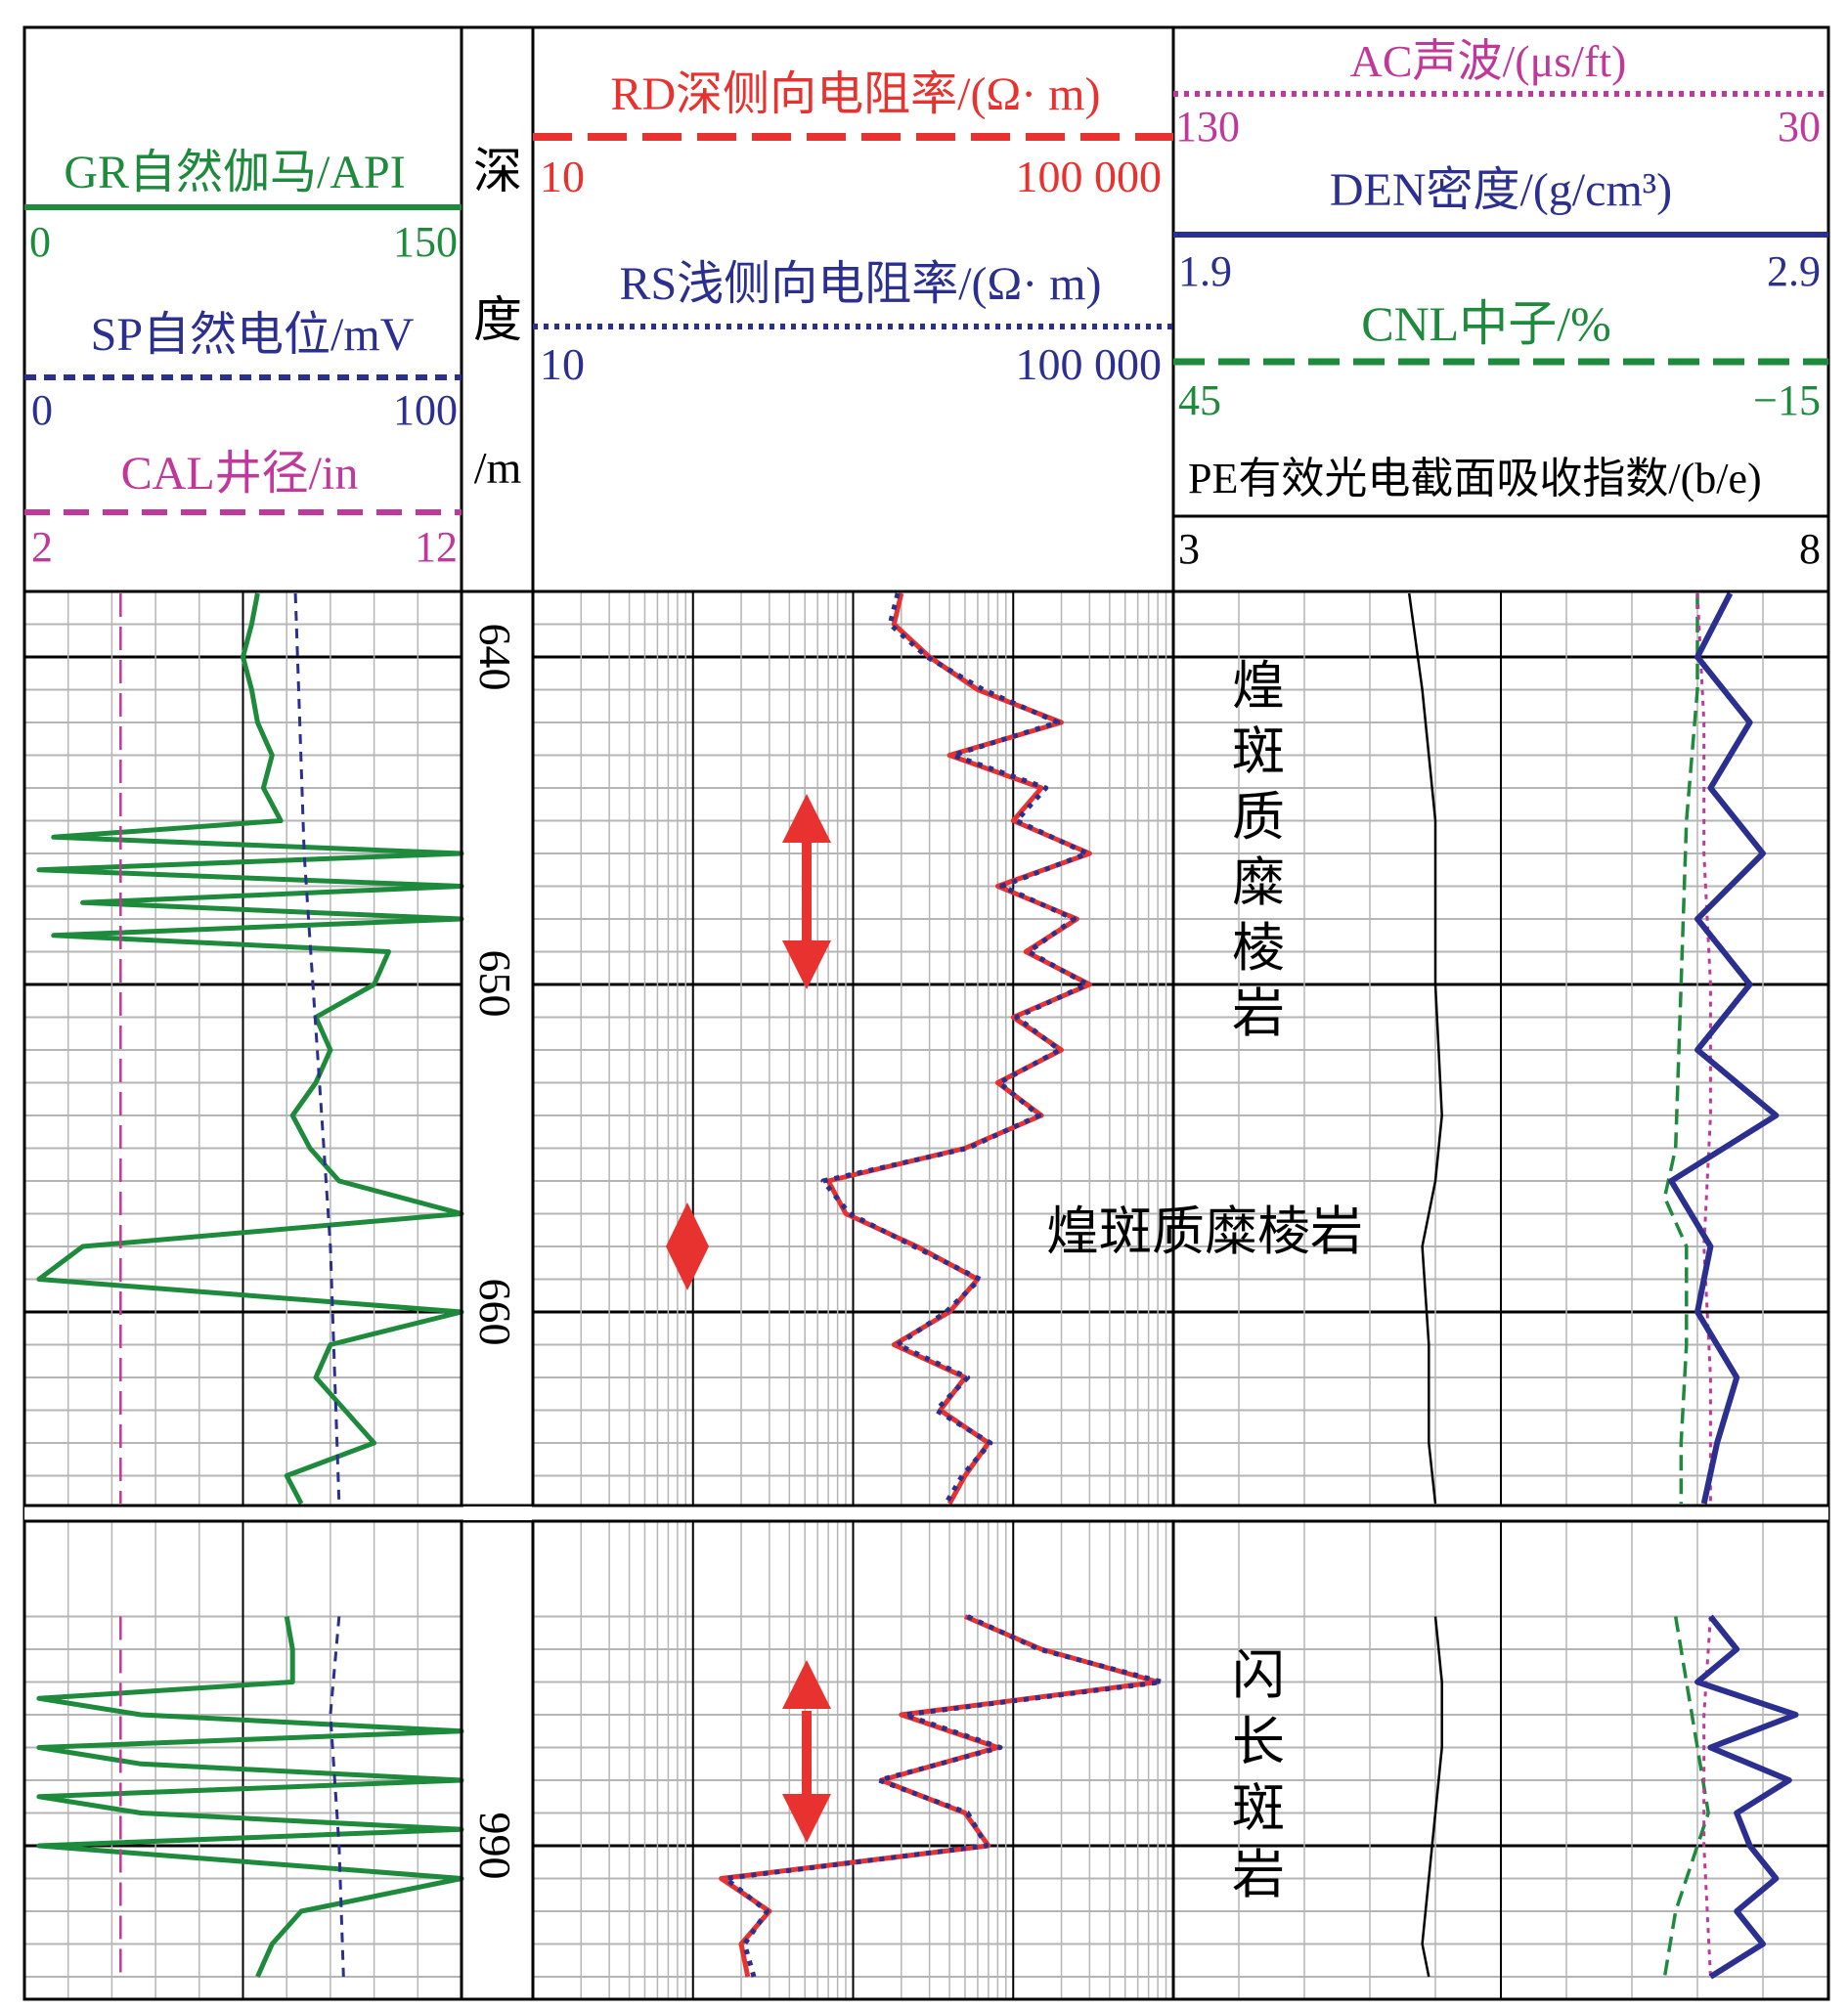 The height and width of the screenshot is (2009, 1848). Describe the element at coordinates (436, 547) in the screenshot. I see `cal-max: 12` at that location.